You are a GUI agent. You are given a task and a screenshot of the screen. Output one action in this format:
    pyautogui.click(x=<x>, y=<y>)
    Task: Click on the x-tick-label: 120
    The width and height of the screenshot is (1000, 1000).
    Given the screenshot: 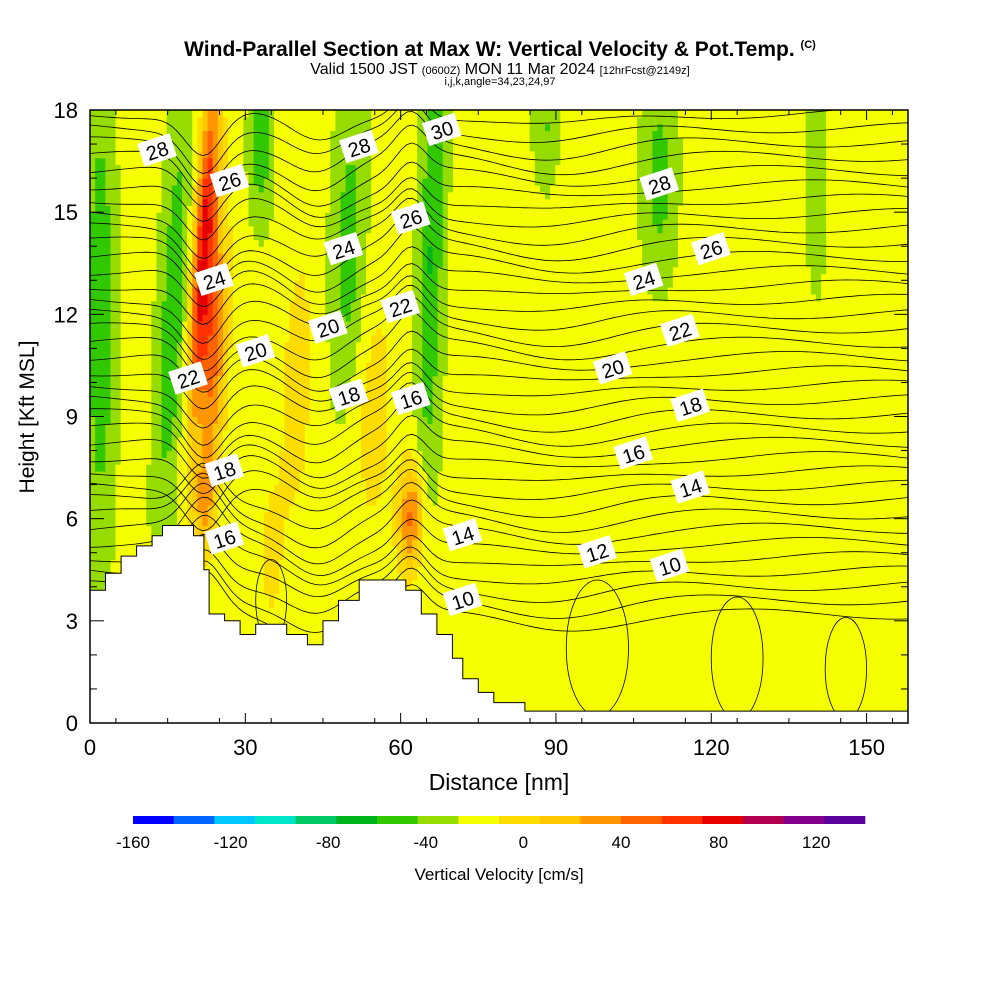 What is the action you would take?
    pyautogui.click(x=711, y=747)
    